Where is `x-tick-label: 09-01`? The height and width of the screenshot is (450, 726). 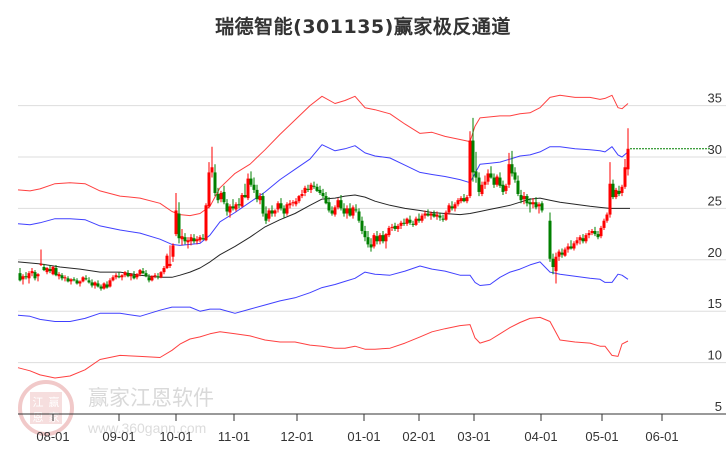 x-tick-label: 09-01 is located at coordinates (118, 436).